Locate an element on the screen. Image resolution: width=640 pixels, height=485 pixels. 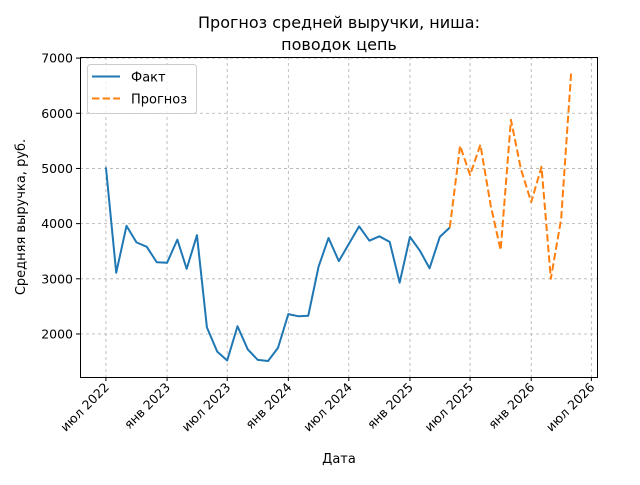
x-tick-label: янв 2025 is located at coordinates (390, 406).